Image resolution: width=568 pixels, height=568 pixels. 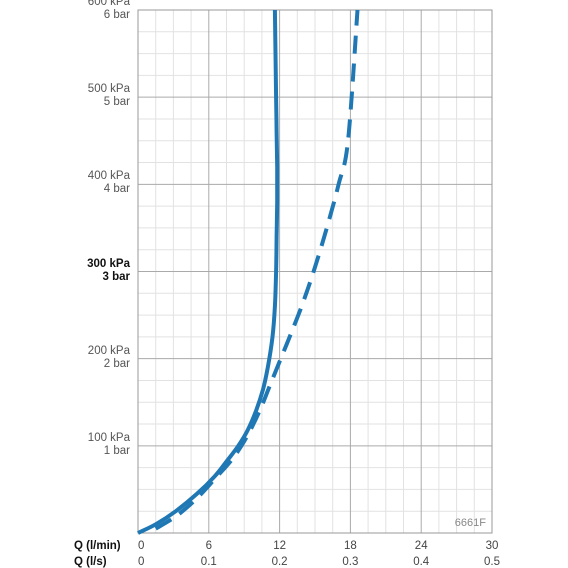 What do you see at coordinates (421, 562) in the screenshot?
I see `x-tick-label-ls: 0.4` at bounding box center [421, 562].